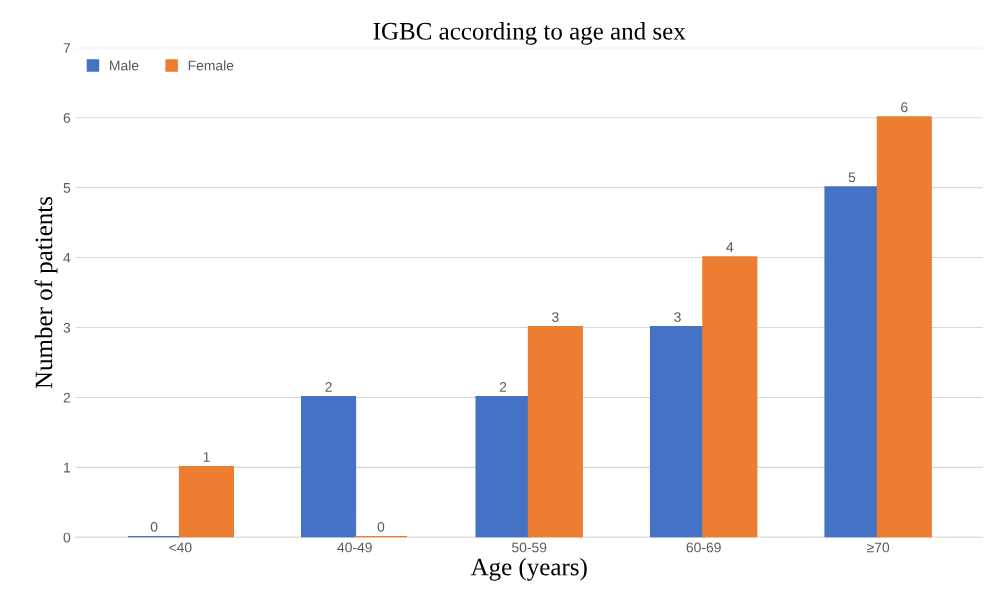  Describe the element at coordinates (46, 292) in the screenshot. I see `y-axis-title: Number of patients` at that location.